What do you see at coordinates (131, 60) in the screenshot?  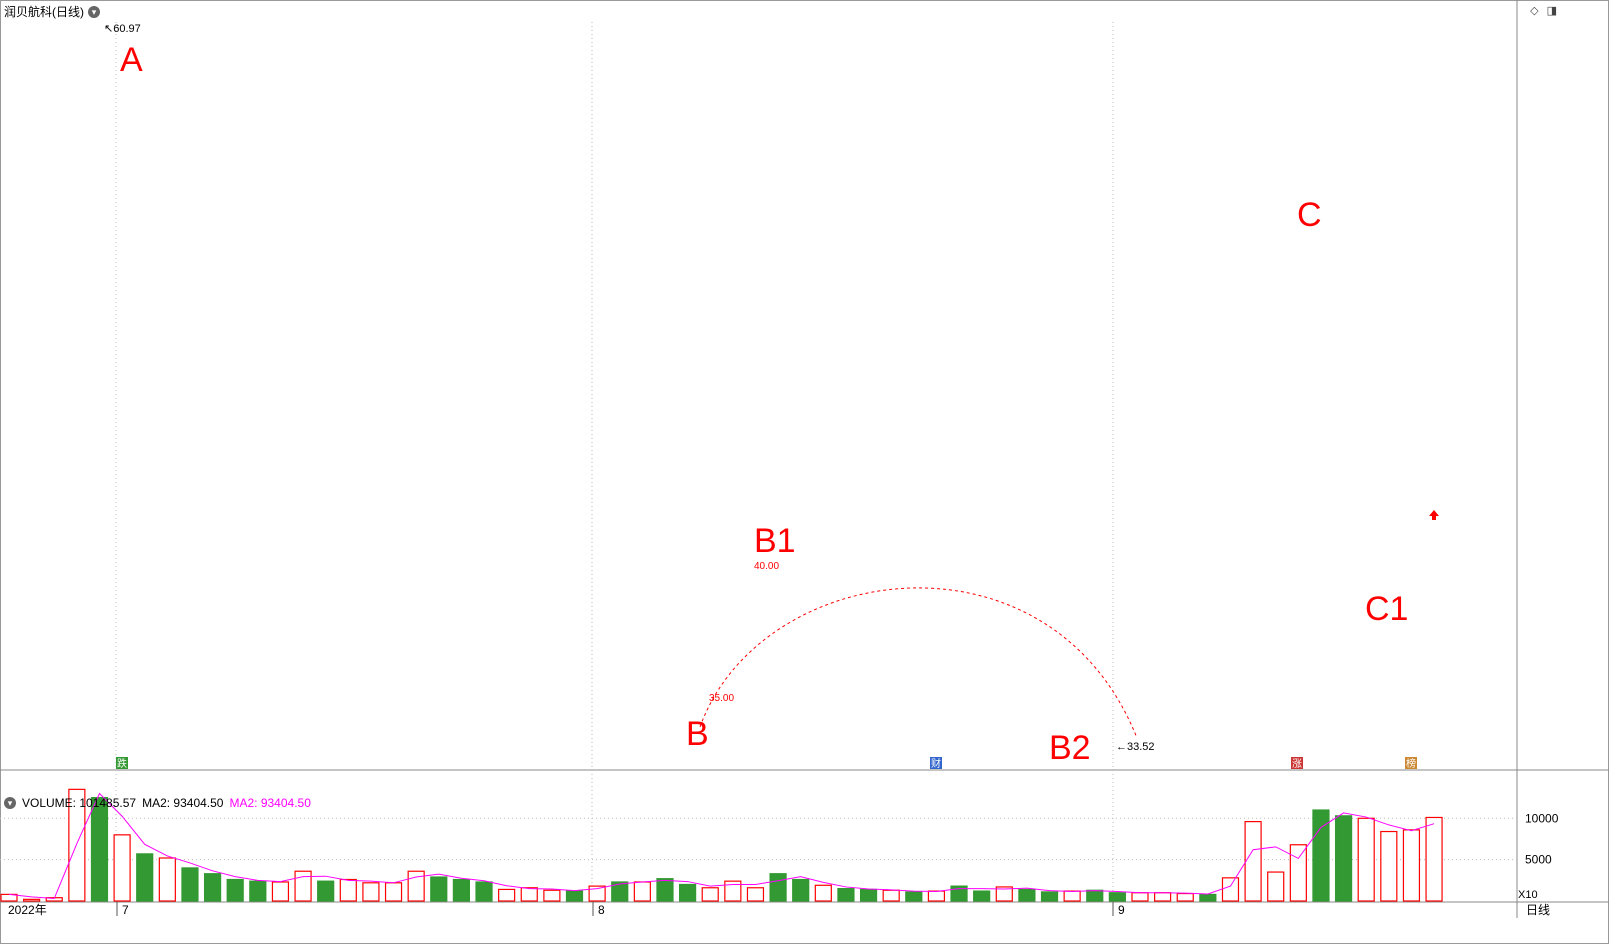 I see `annotation-a: A` at bounding box center [131, 60].